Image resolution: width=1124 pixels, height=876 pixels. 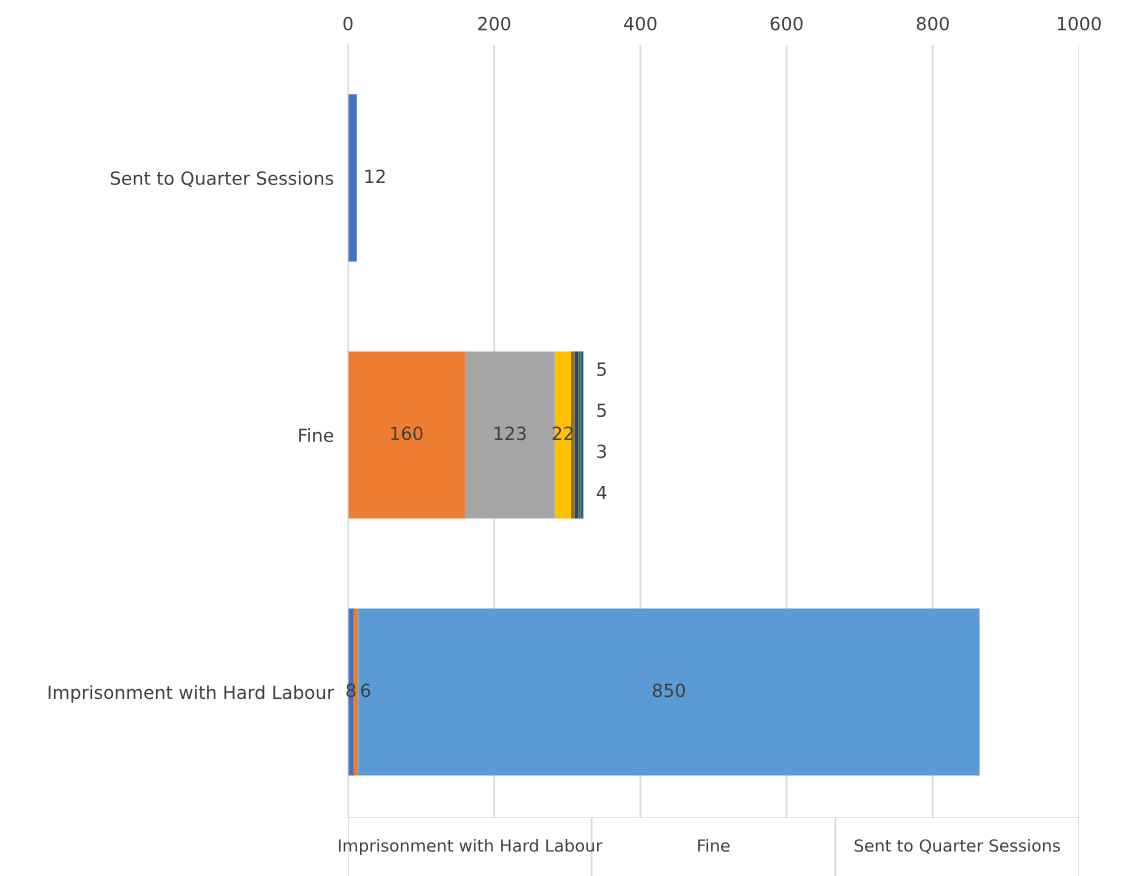 What do you see at coordinates (191, 694) in the screenshot?
I see `y-tick-label: Imprisonment with Hard Labour` at bounding box center [191, 694].